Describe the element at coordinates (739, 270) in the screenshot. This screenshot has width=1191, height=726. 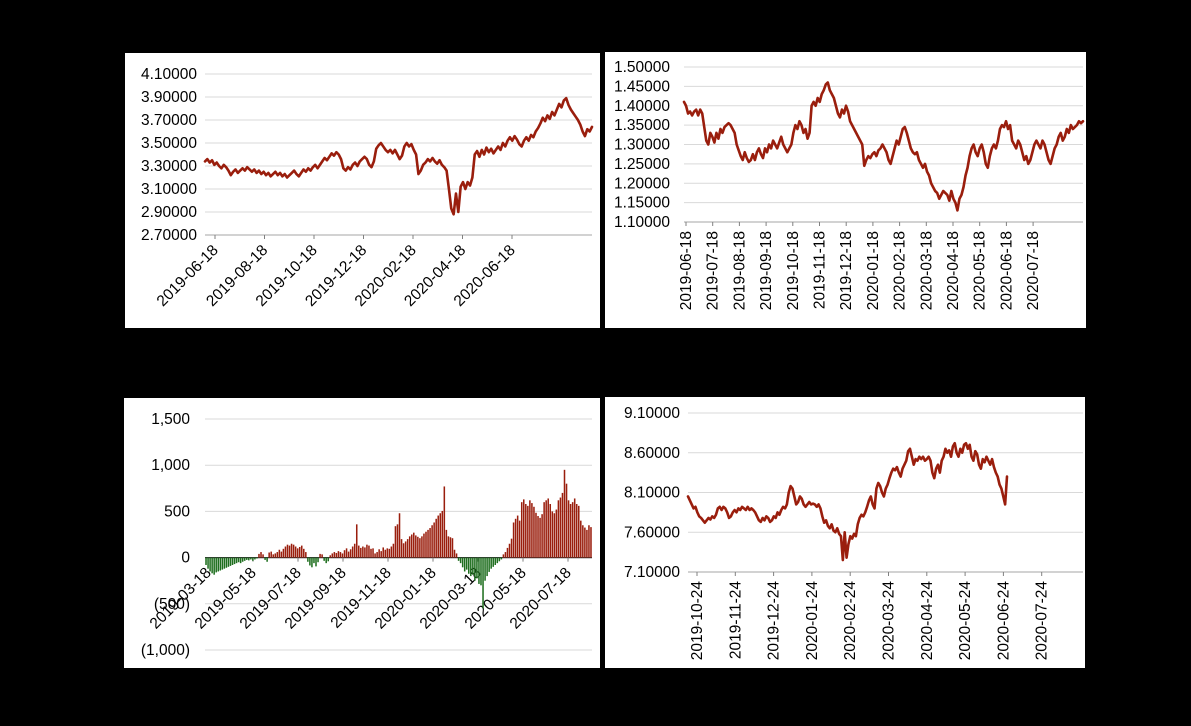
I see `x-tick-label: 2019-08-18` at that location.